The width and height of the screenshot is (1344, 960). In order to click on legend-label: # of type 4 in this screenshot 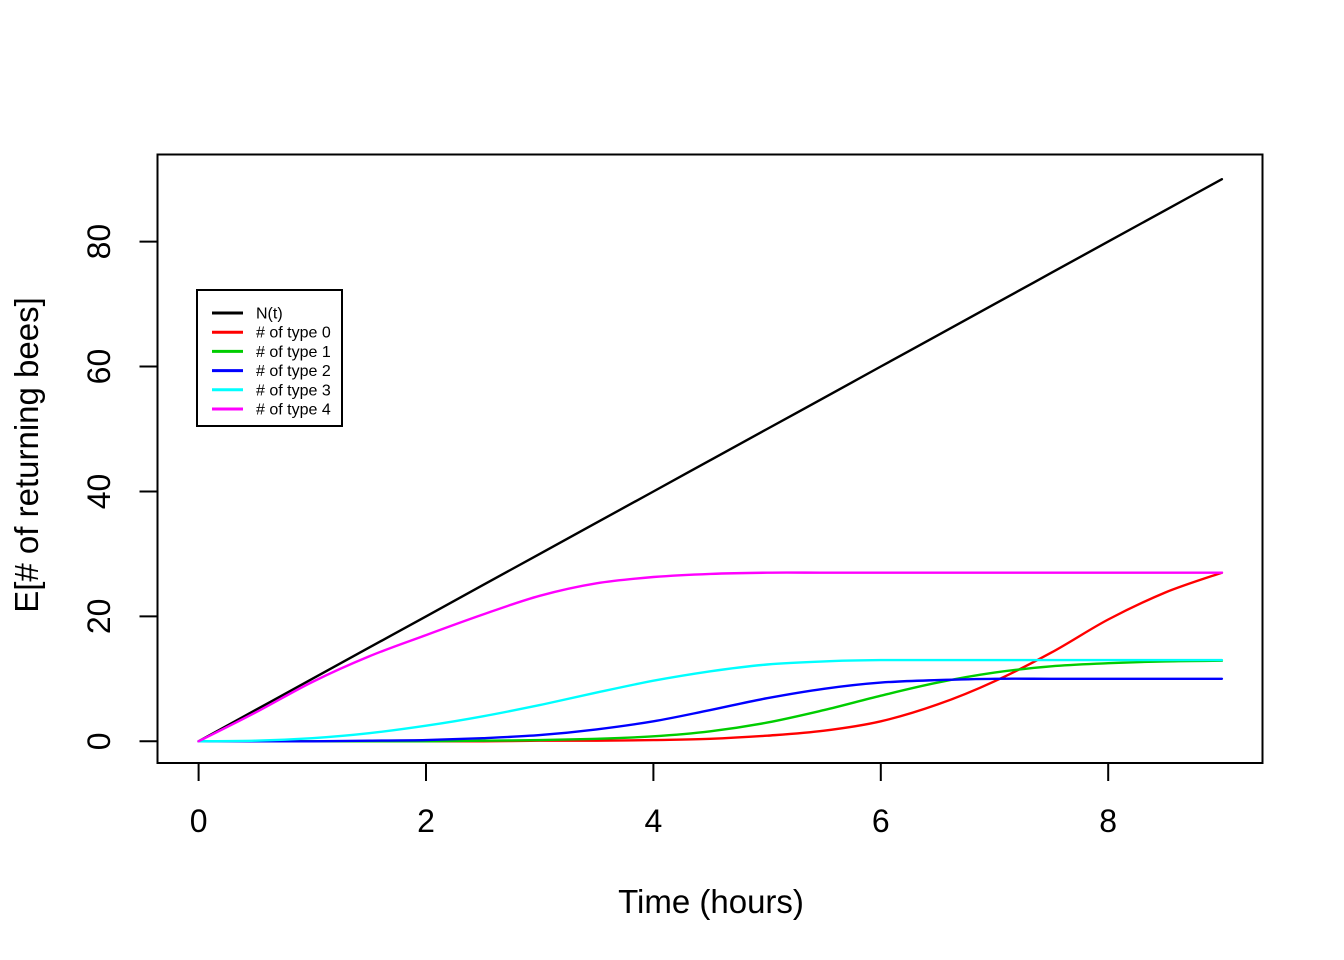, I will do `click(293, 410)`.